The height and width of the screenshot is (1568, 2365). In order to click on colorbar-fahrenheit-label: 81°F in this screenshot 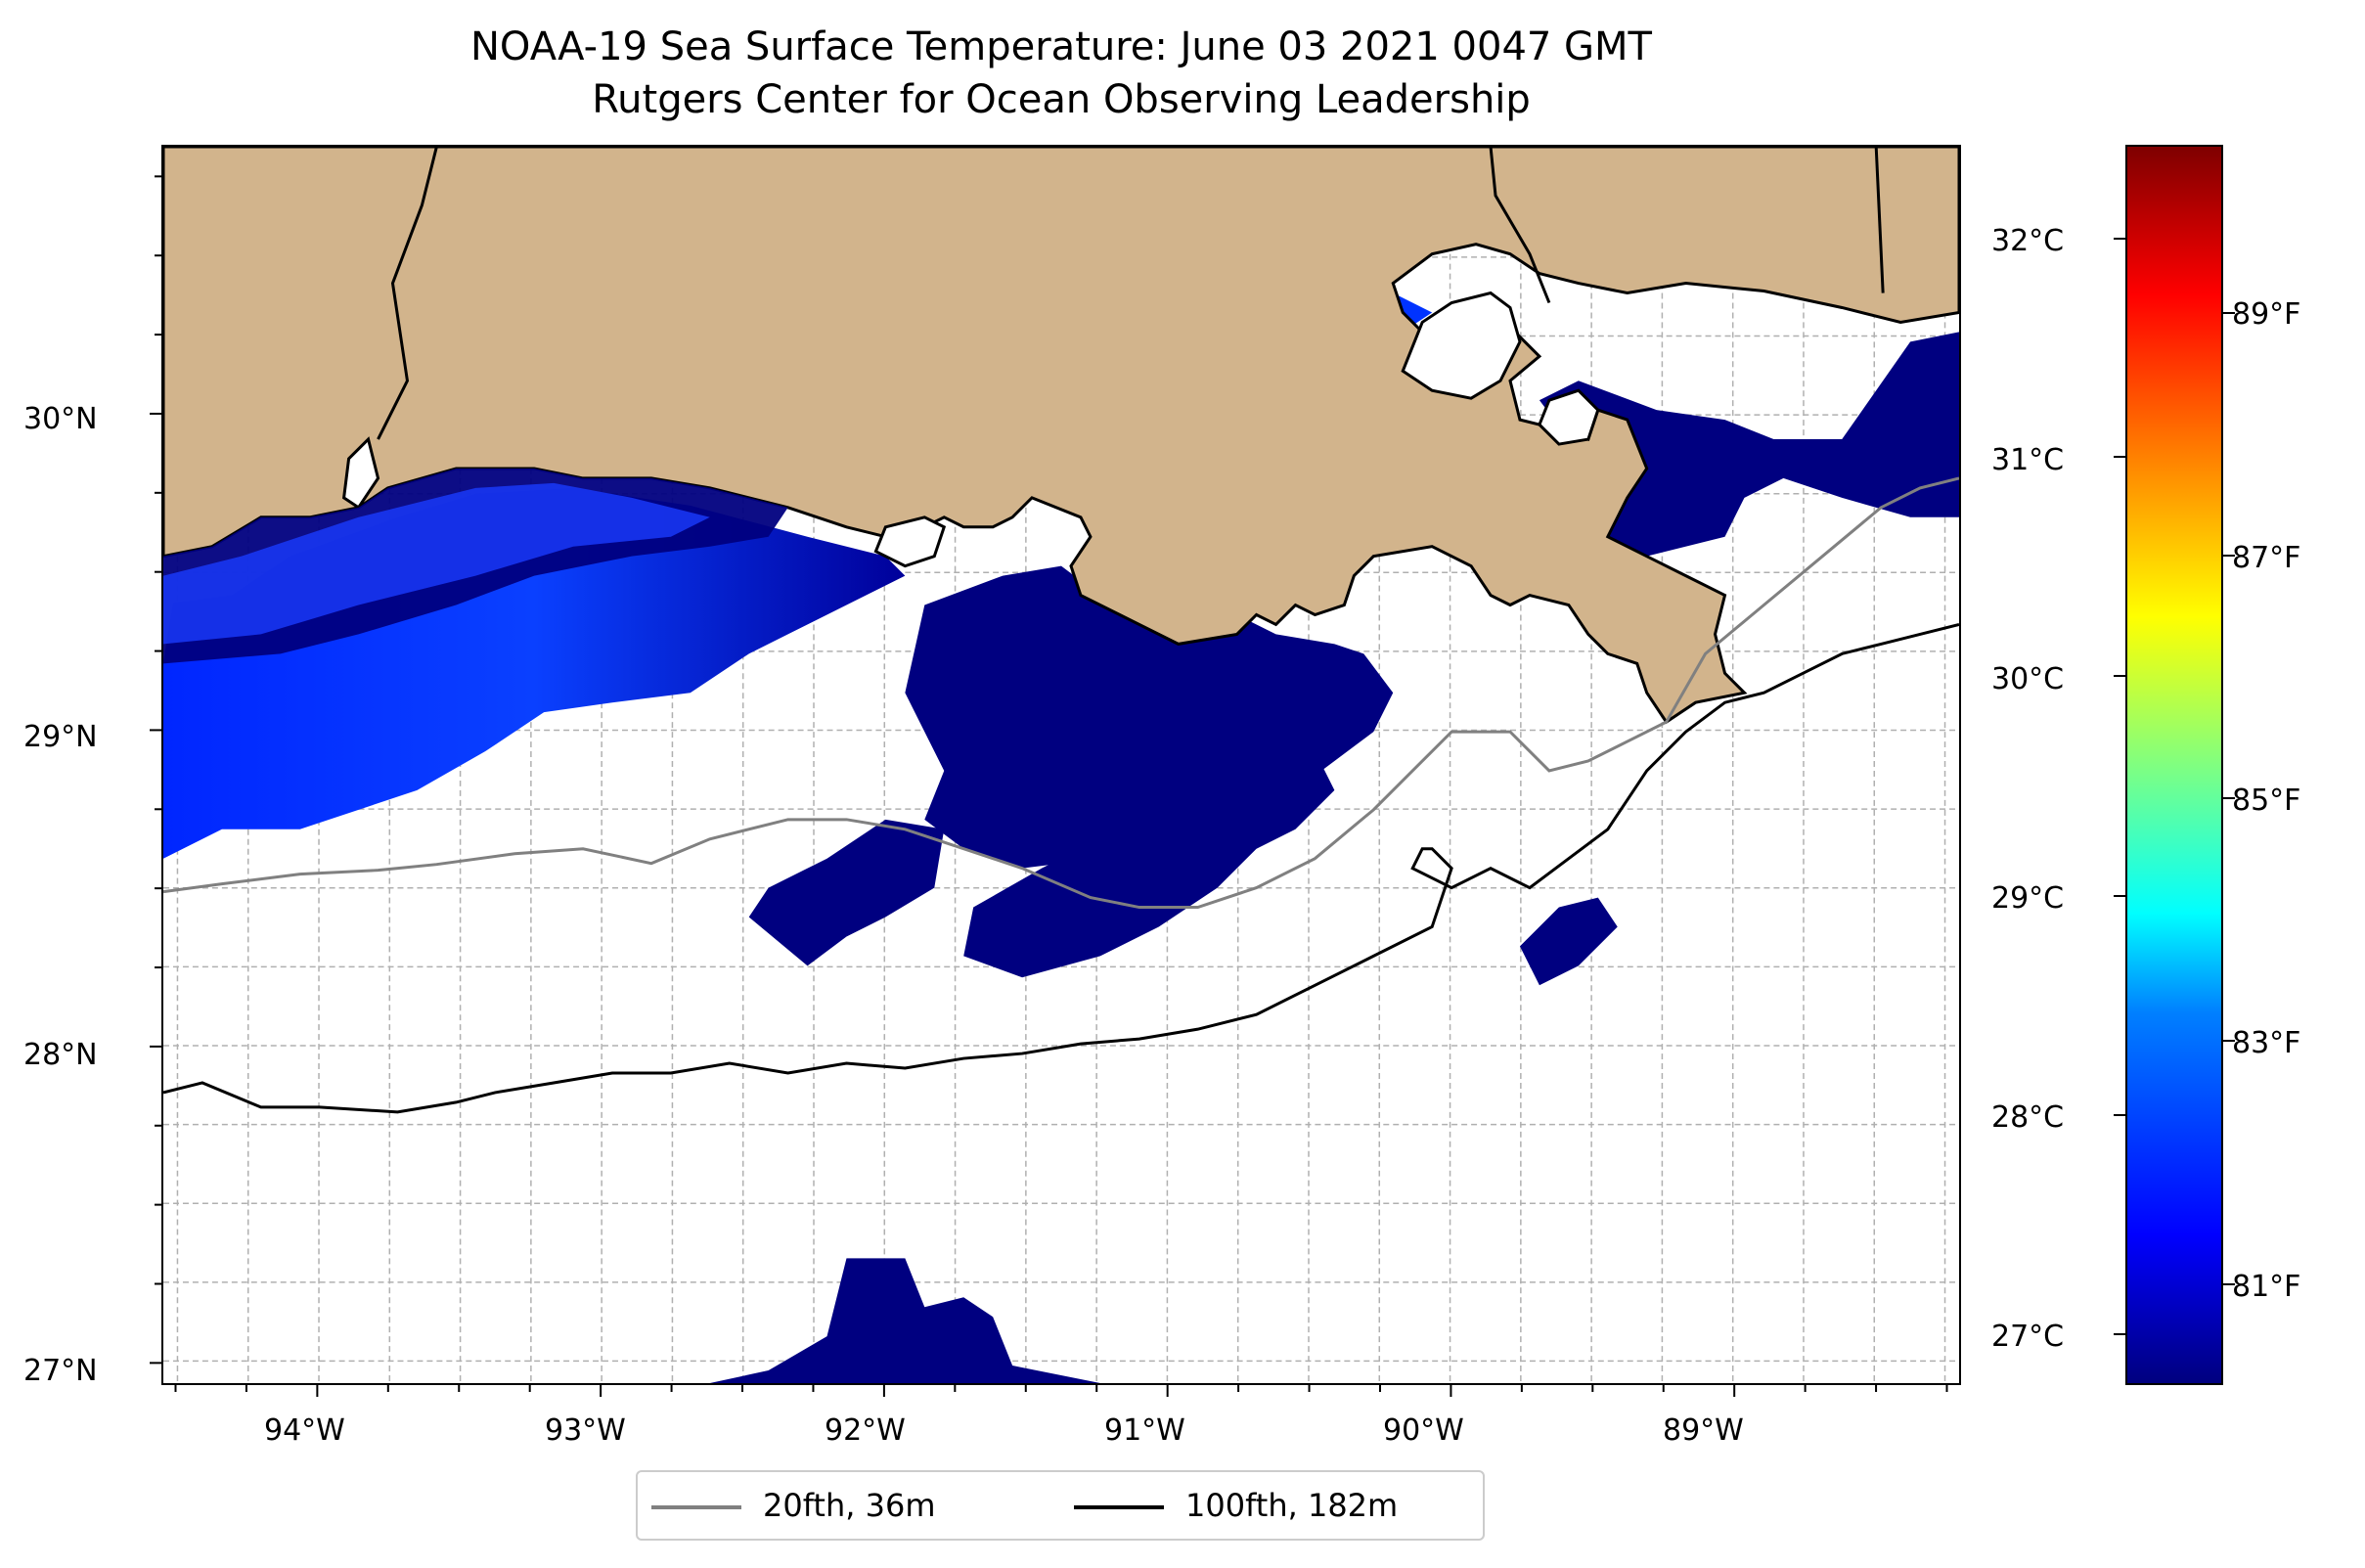, I will do `click(2266, 1287)`.